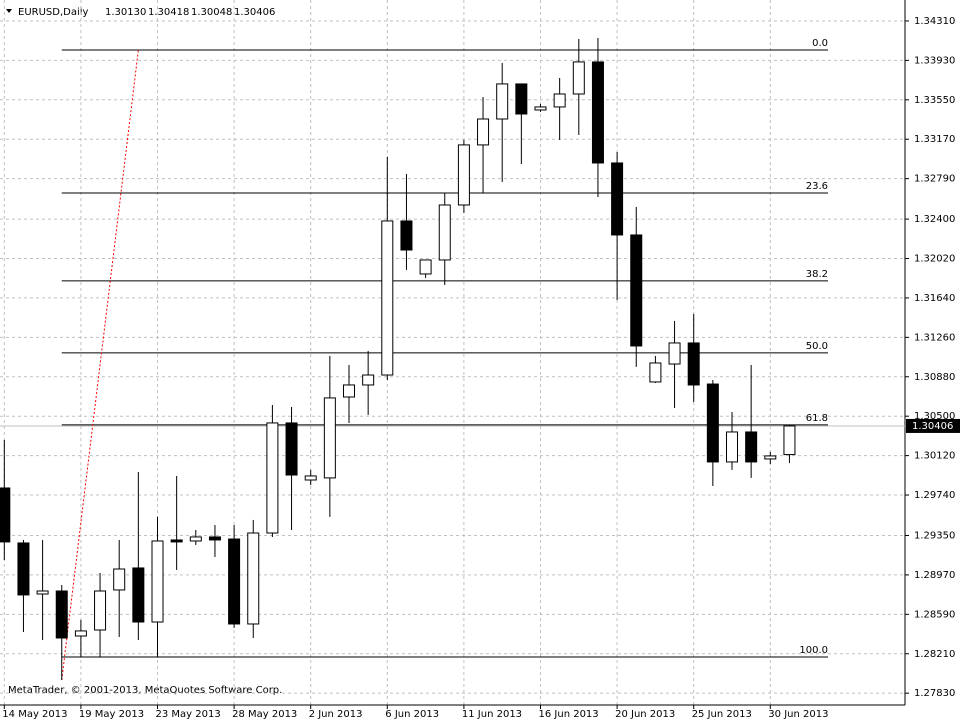 This screenshot has height=720, width=960. I want to click on fibo-label: 50.0, so click(817, 346).